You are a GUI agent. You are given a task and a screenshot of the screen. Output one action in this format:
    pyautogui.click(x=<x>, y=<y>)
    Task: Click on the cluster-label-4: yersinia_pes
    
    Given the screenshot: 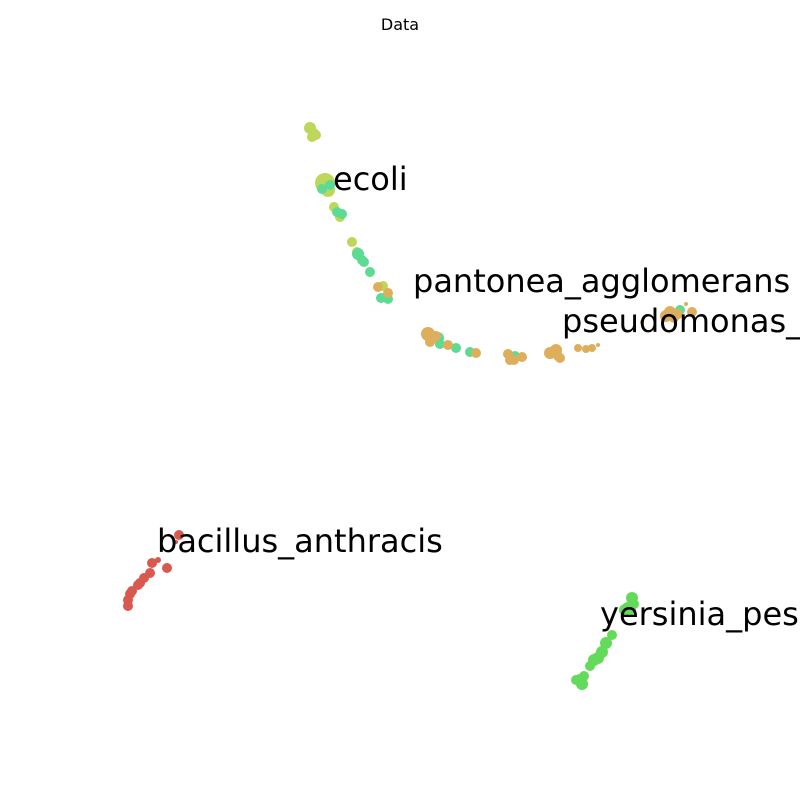 What is the action you would take?
    pyautogui.click(x=699, y=614)
    